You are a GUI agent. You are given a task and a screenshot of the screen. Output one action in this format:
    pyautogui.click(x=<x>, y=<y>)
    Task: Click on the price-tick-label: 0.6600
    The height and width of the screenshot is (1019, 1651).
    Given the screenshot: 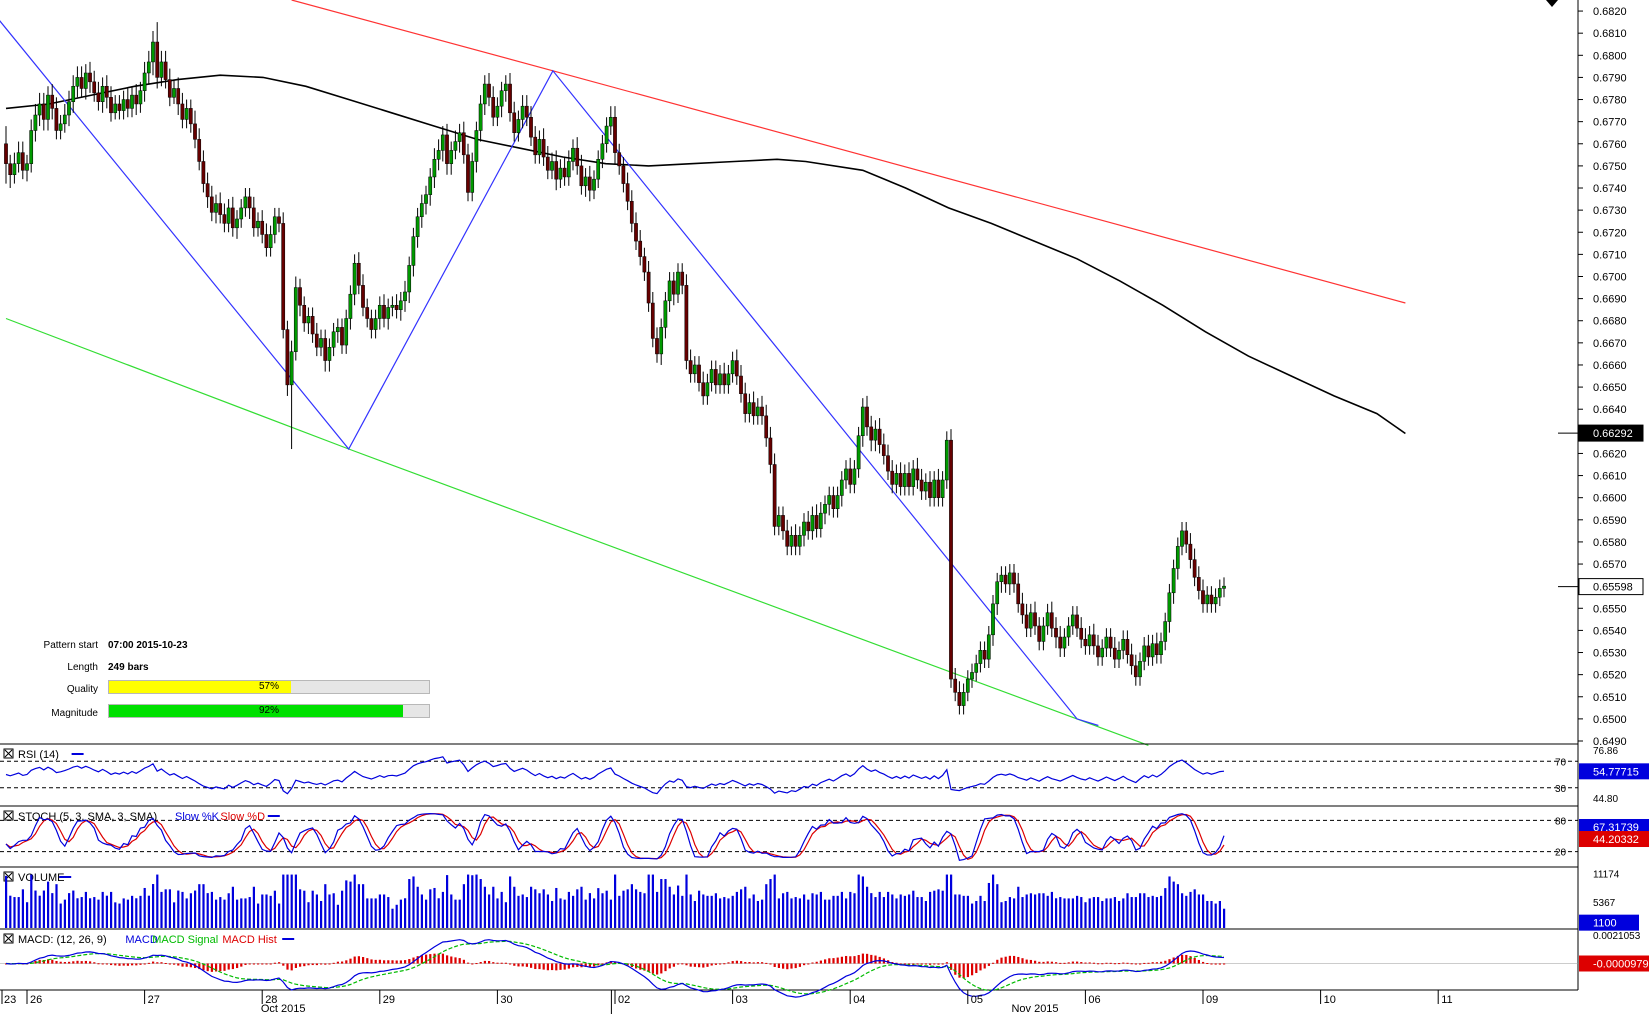 What is the action you would take?
    pyautogui.click(x=1610, y=499)
    